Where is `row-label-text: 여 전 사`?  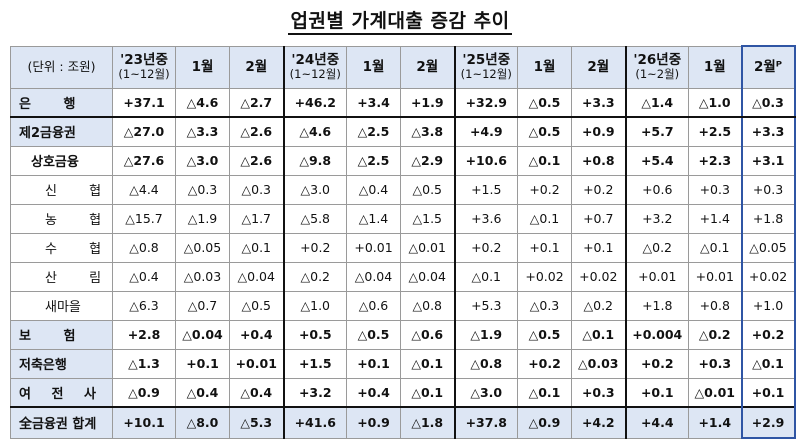 row-label-text: 여 전 사 is located at coordinates (61, 394).